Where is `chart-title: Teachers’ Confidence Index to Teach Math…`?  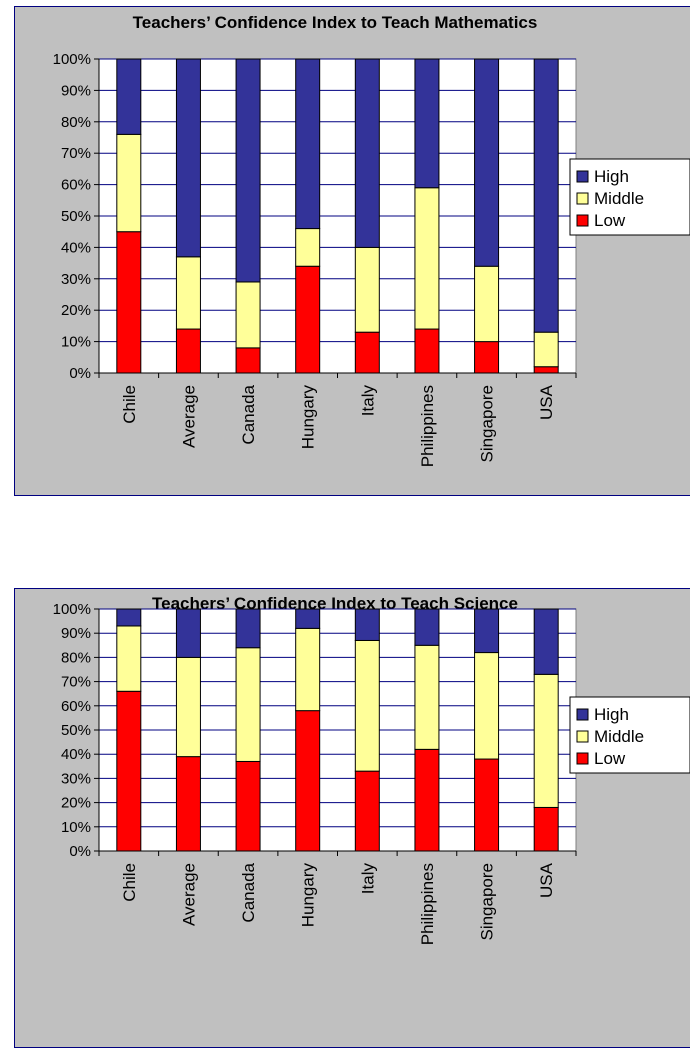 chart-title: Teachers’ Confidence Index to Teach Math… is located at coordinates (335, 22).